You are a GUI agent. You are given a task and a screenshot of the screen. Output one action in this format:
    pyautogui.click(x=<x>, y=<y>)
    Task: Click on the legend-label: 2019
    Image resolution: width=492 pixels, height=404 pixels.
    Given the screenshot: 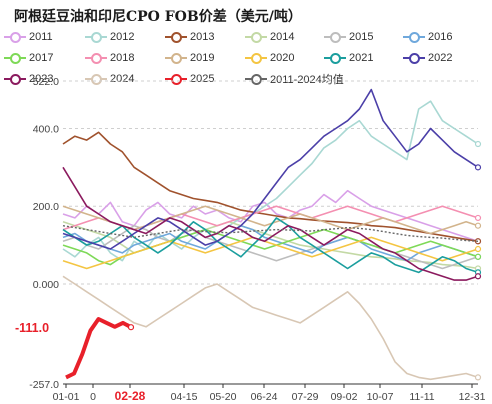 What is the action you would take?
    pyautogui.click(x=202, y=58)
    